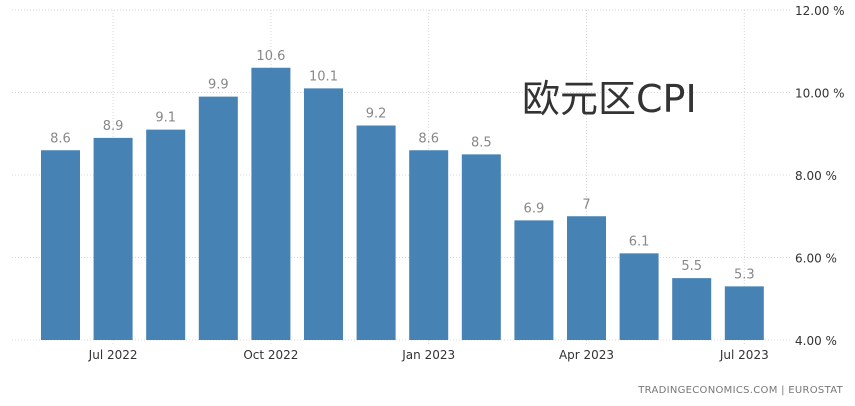 The height and width of the screenshot is (406, 855). I want to click on x-tick-label: Apr 2023, so click(586, 355).